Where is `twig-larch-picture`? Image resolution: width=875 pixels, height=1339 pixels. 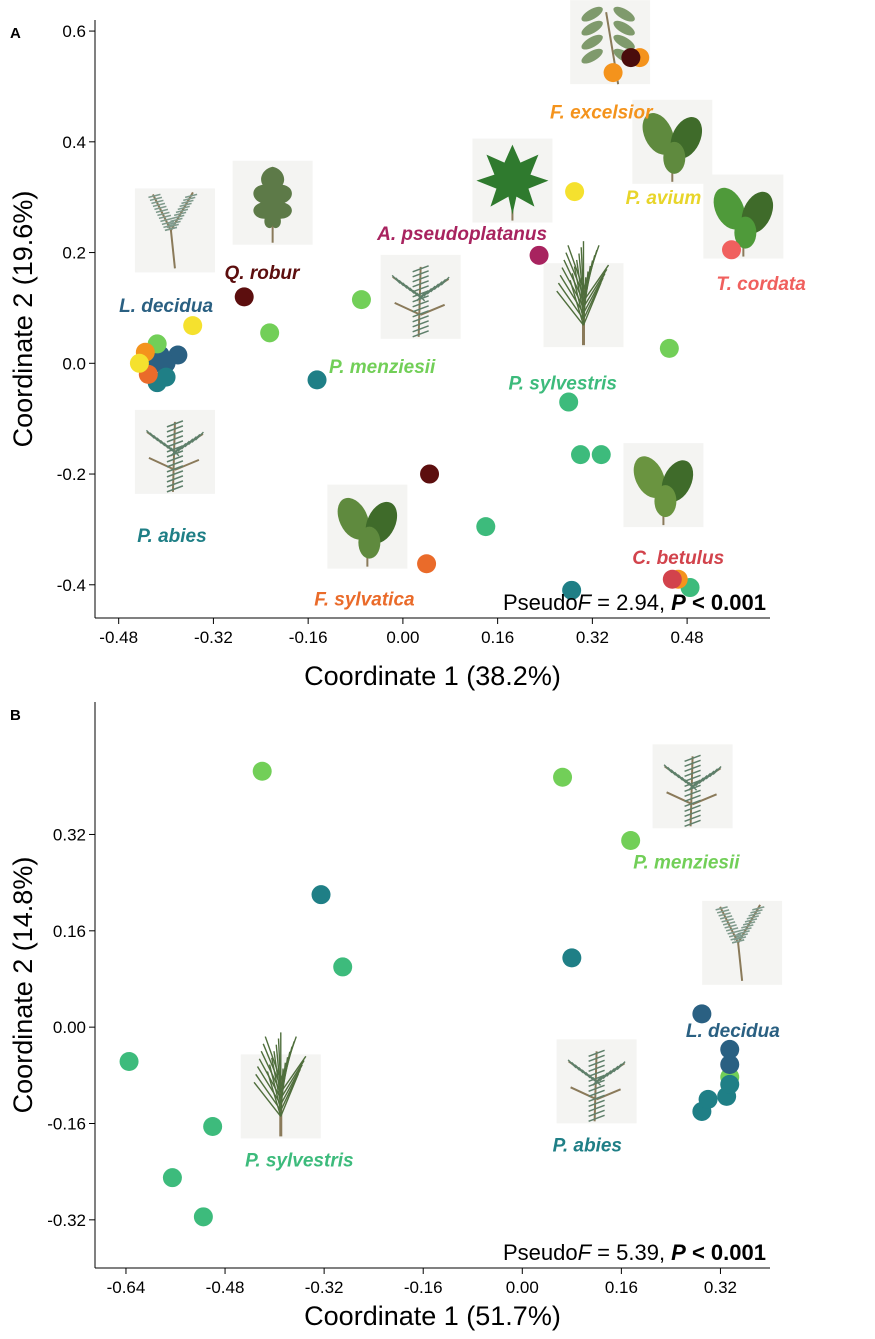
twig-larch-picture is located at coordinates (742, 942).